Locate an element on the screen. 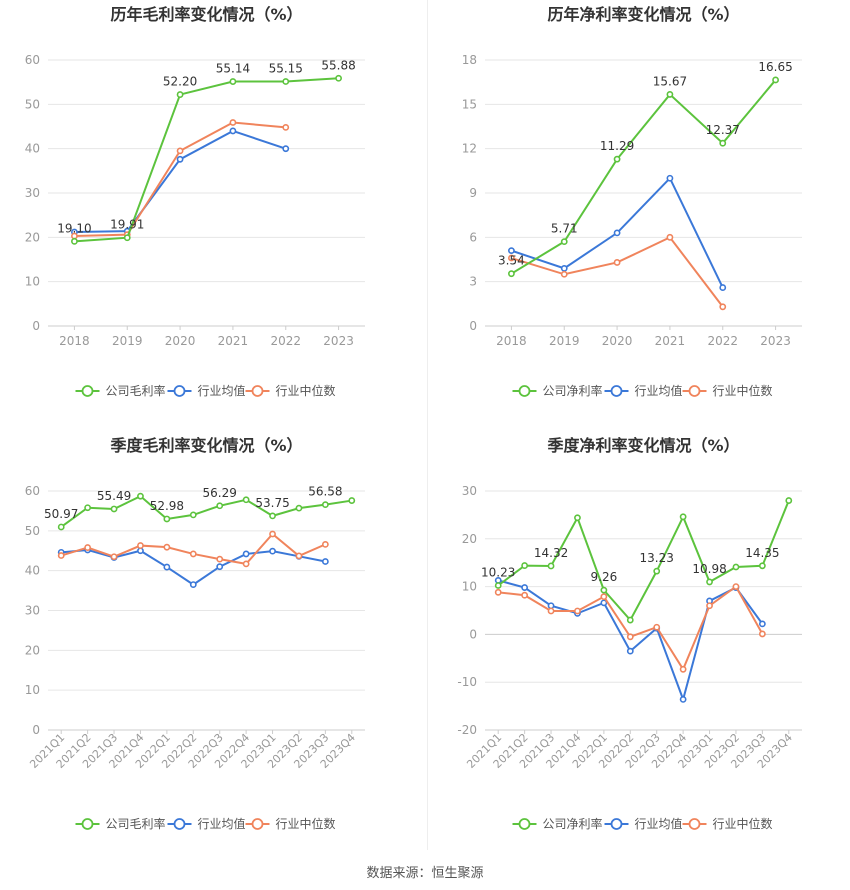 The width and height of the screenshot is (850, 890). y-tick-label: 0 is located at coordinates (473, 634).